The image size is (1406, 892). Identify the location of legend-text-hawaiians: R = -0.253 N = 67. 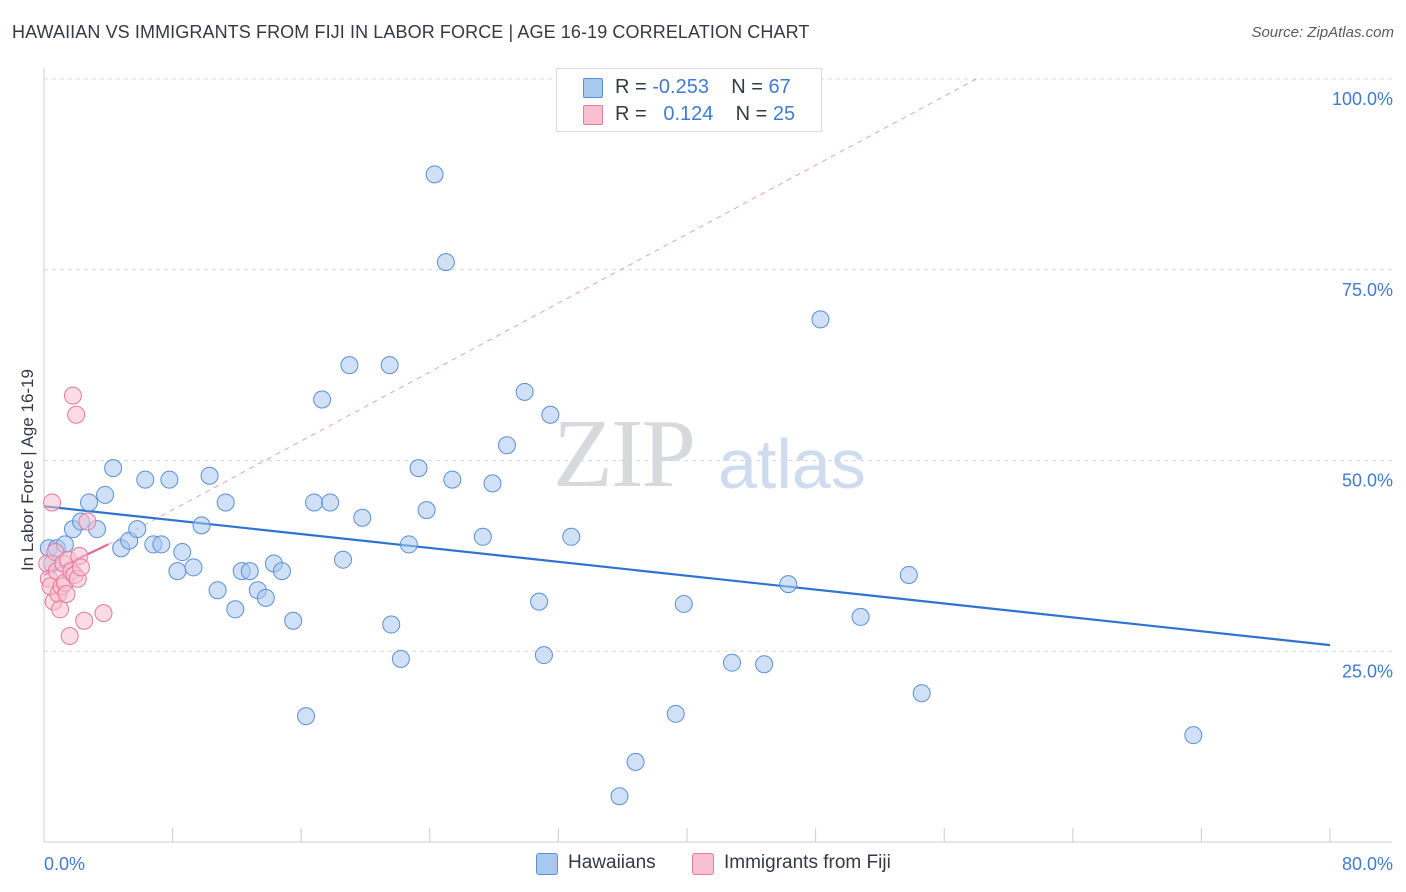
(703, 87).